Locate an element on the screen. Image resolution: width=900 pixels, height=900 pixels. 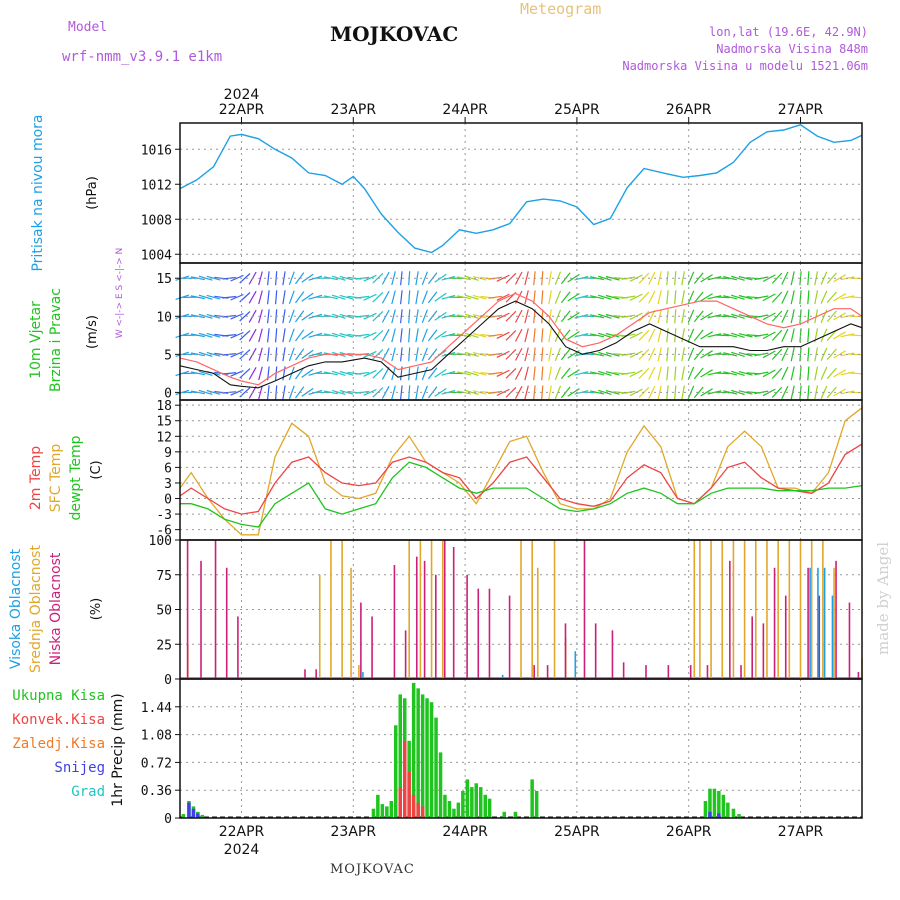
y-tick-label: 1012 is located at coordinates (156, 185).